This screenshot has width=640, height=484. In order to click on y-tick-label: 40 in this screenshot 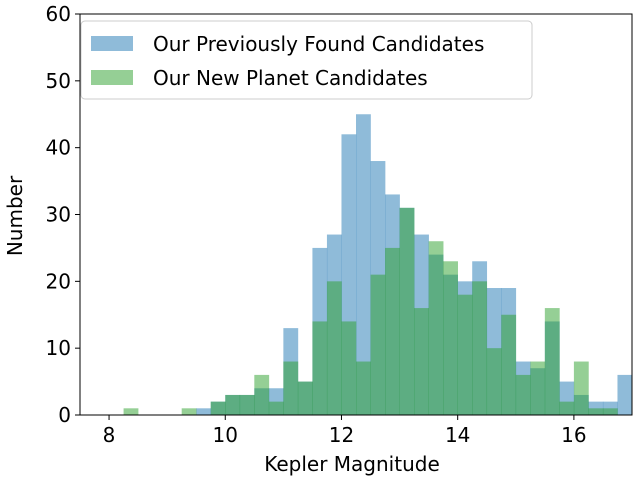, I will do `click(58, 148)`.